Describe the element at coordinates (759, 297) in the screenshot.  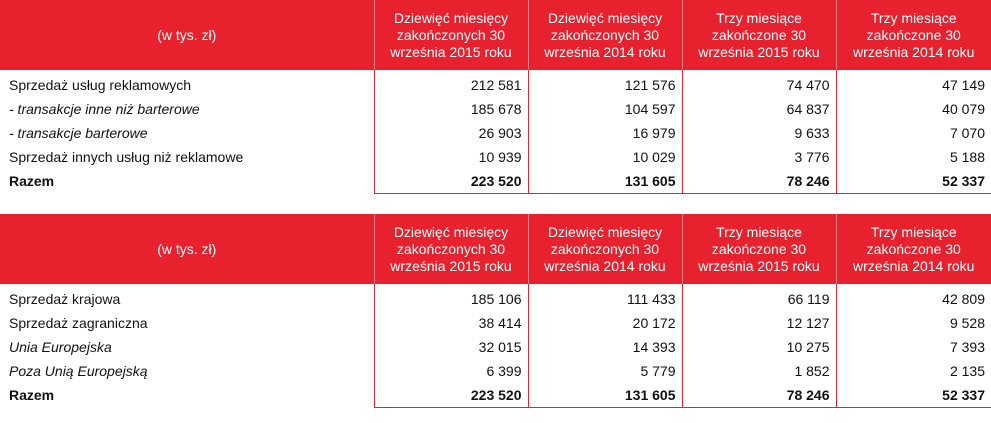
I see `cell-value: 66 119` at that location.